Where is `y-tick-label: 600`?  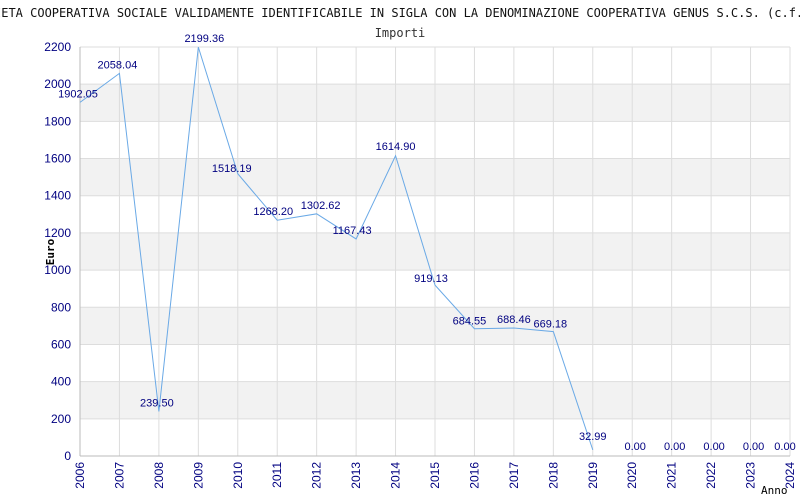 y-tick-label: 600 is located at coordinates (61, 344).